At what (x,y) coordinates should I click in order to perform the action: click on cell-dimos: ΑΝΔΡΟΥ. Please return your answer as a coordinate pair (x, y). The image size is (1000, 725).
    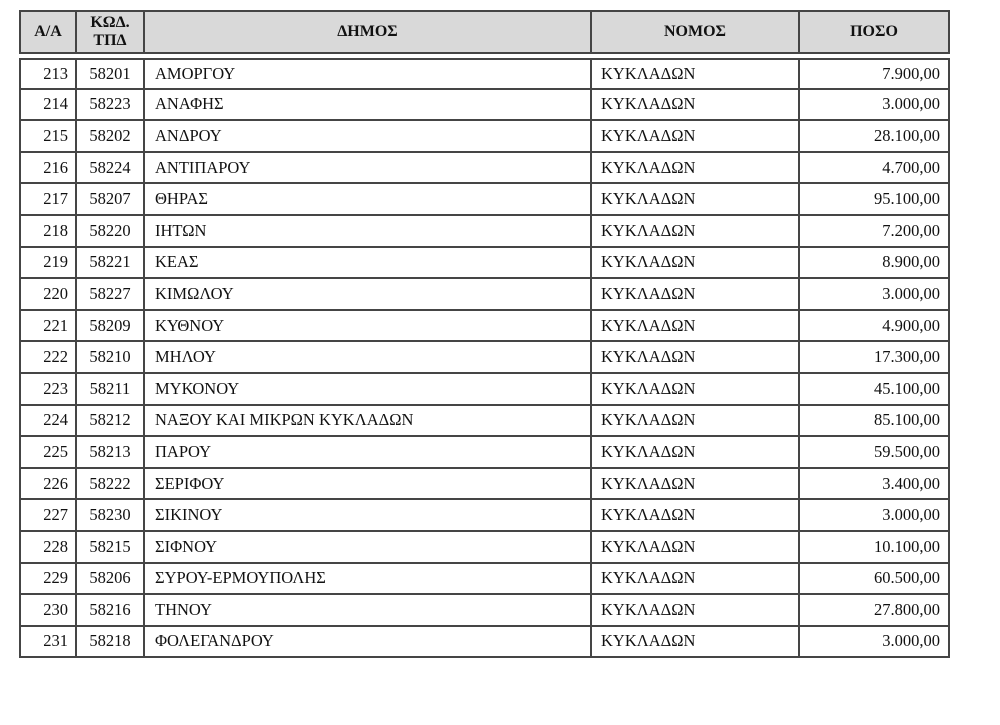
    Looking at the image, I should click on (366, 137).